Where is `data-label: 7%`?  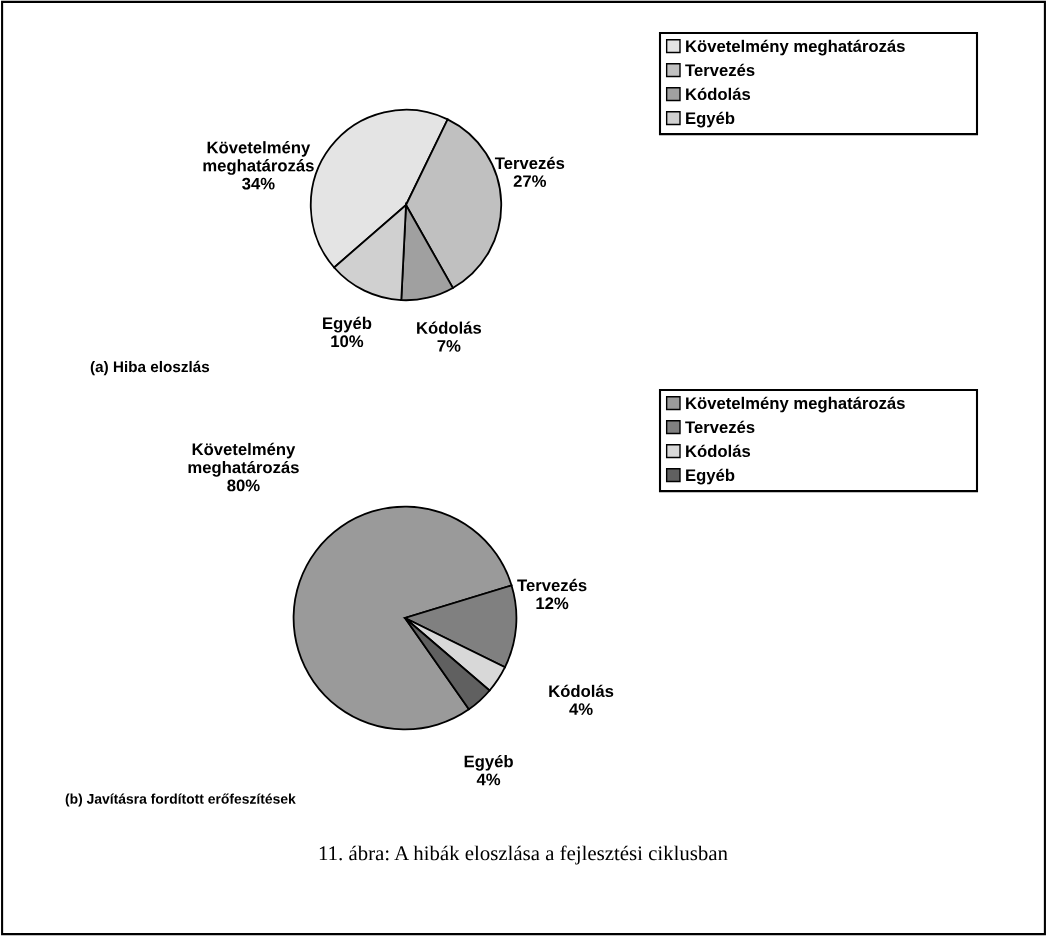 data-label: 7% is located at coordinates (449, 346).